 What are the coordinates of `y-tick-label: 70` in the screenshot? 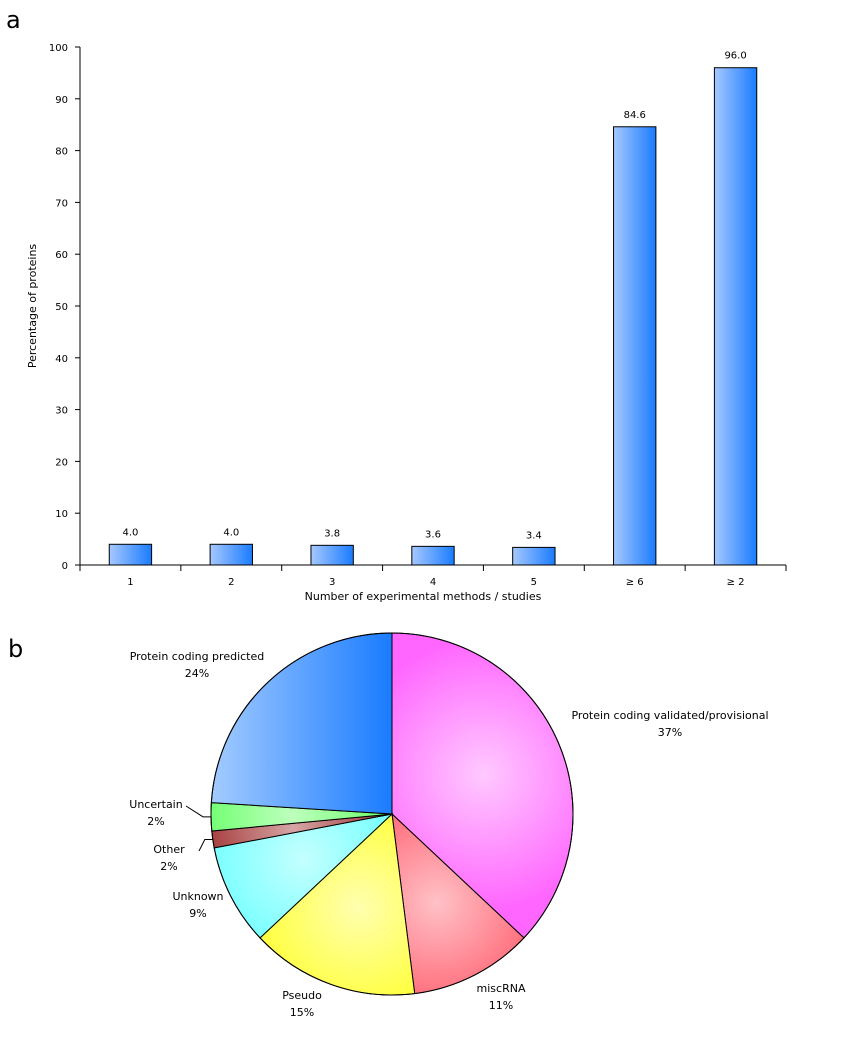 It's located at (61, 203).